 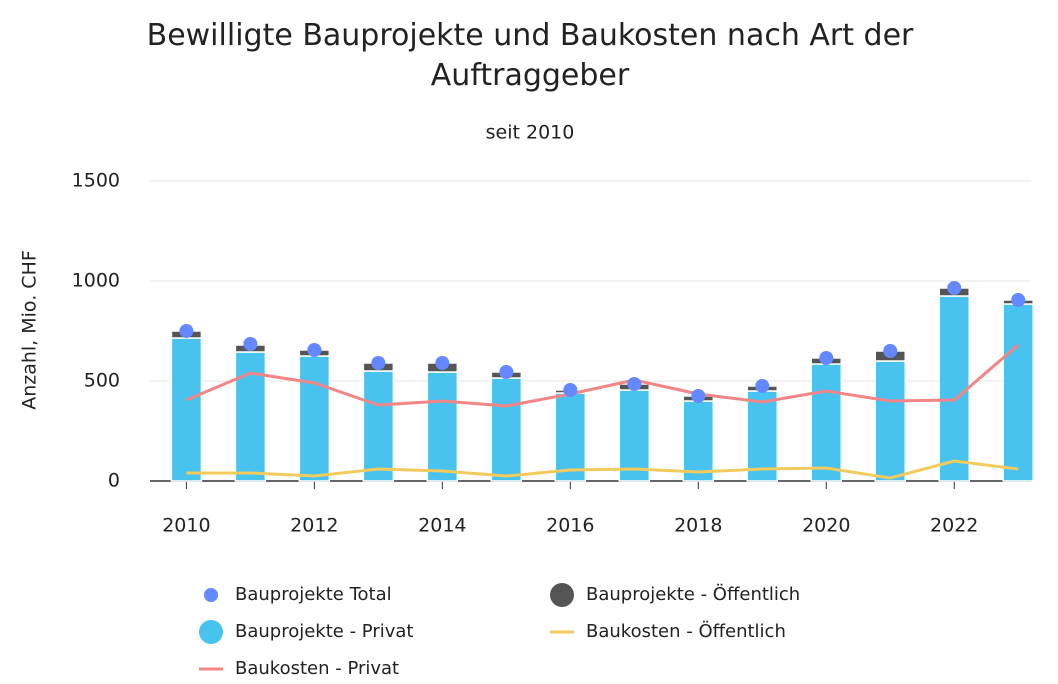 What do you see at coordinates (114, 481) in the screenshot?
I see `y-tick-label: 0` at bounding box center [114, 481].